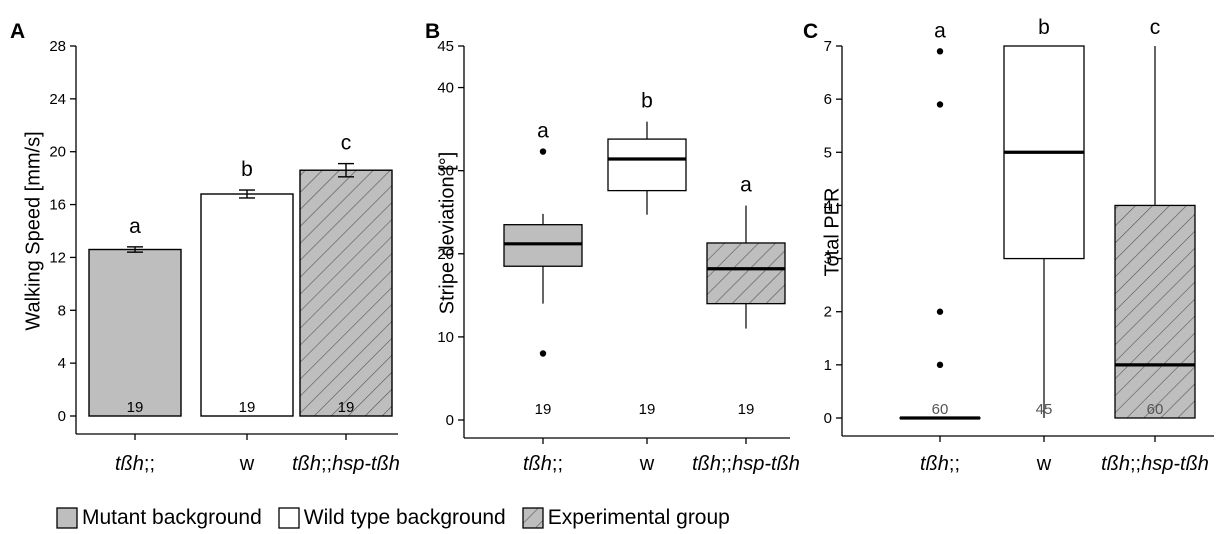 The width and height of the screenshot is (1224, 534). What do you see at coordinates (445, 337) in the screenshot?
I see `y-tick-label: 10` at bounding box center [445, 337].